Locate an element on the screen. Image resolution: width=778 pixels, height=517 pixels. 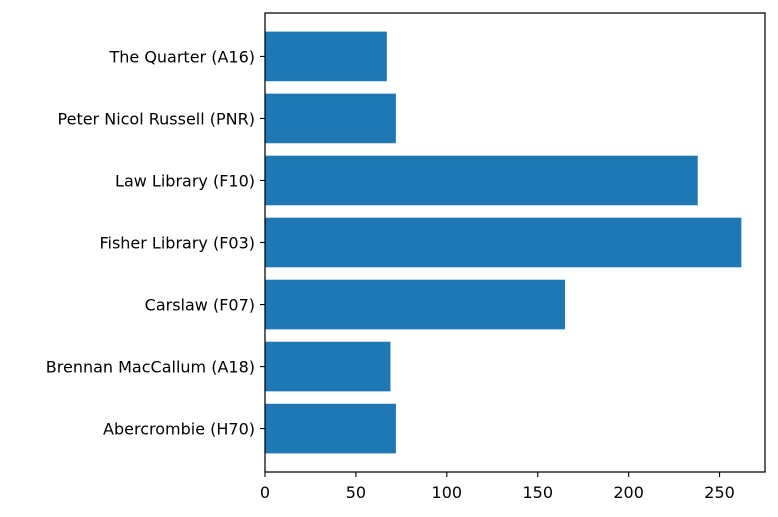
x-tick-label: 50 is located at coordinates (356, 492).